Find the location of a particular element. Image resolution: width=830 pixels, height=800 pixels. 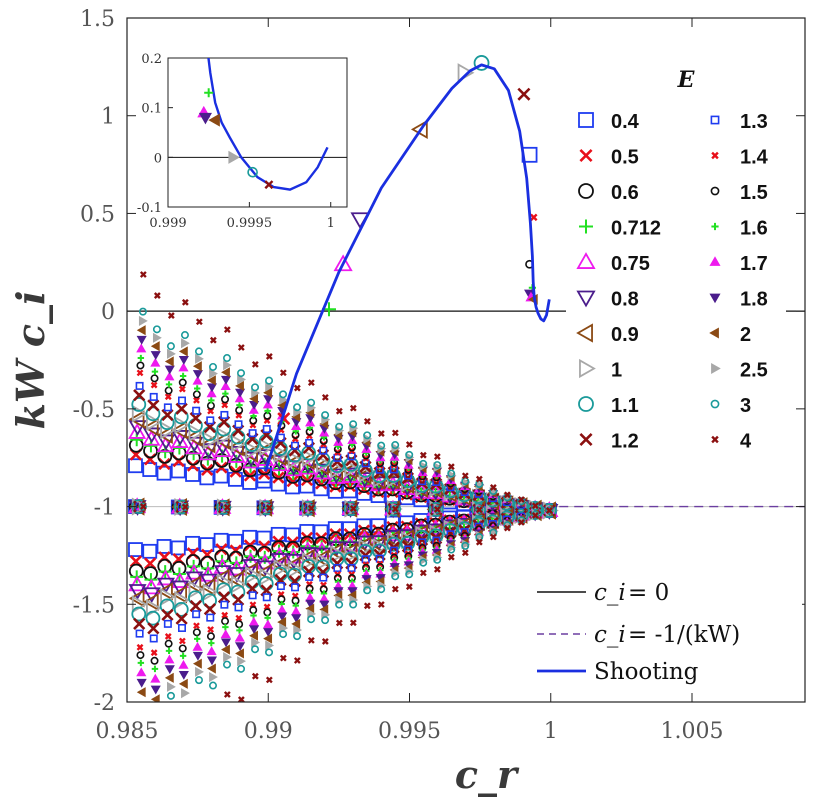

mark-E-4-axis is located at coordinates (269, 508).